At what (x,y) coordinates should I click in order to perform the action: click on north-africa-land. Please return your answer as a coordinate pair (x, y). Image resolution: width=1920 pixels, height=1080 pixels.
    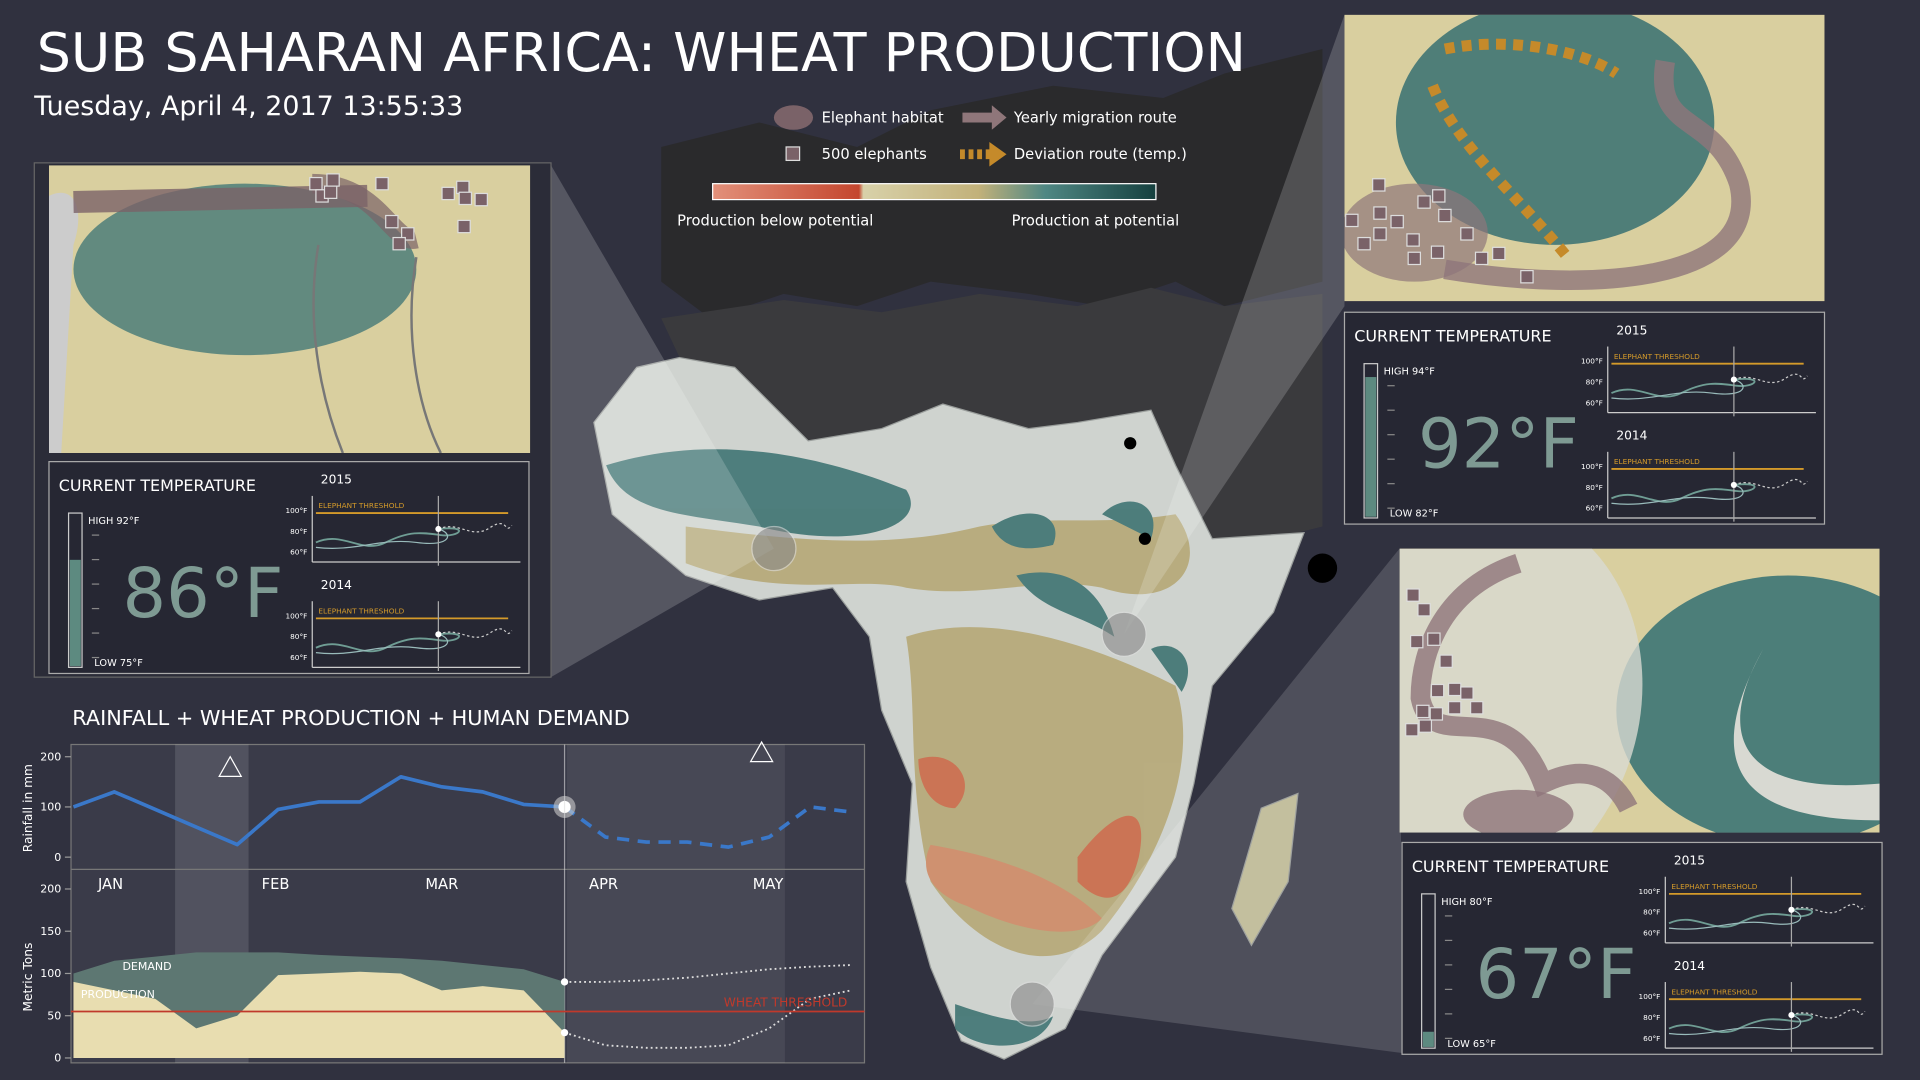
    Looking at the image, I should click on (992, 413).